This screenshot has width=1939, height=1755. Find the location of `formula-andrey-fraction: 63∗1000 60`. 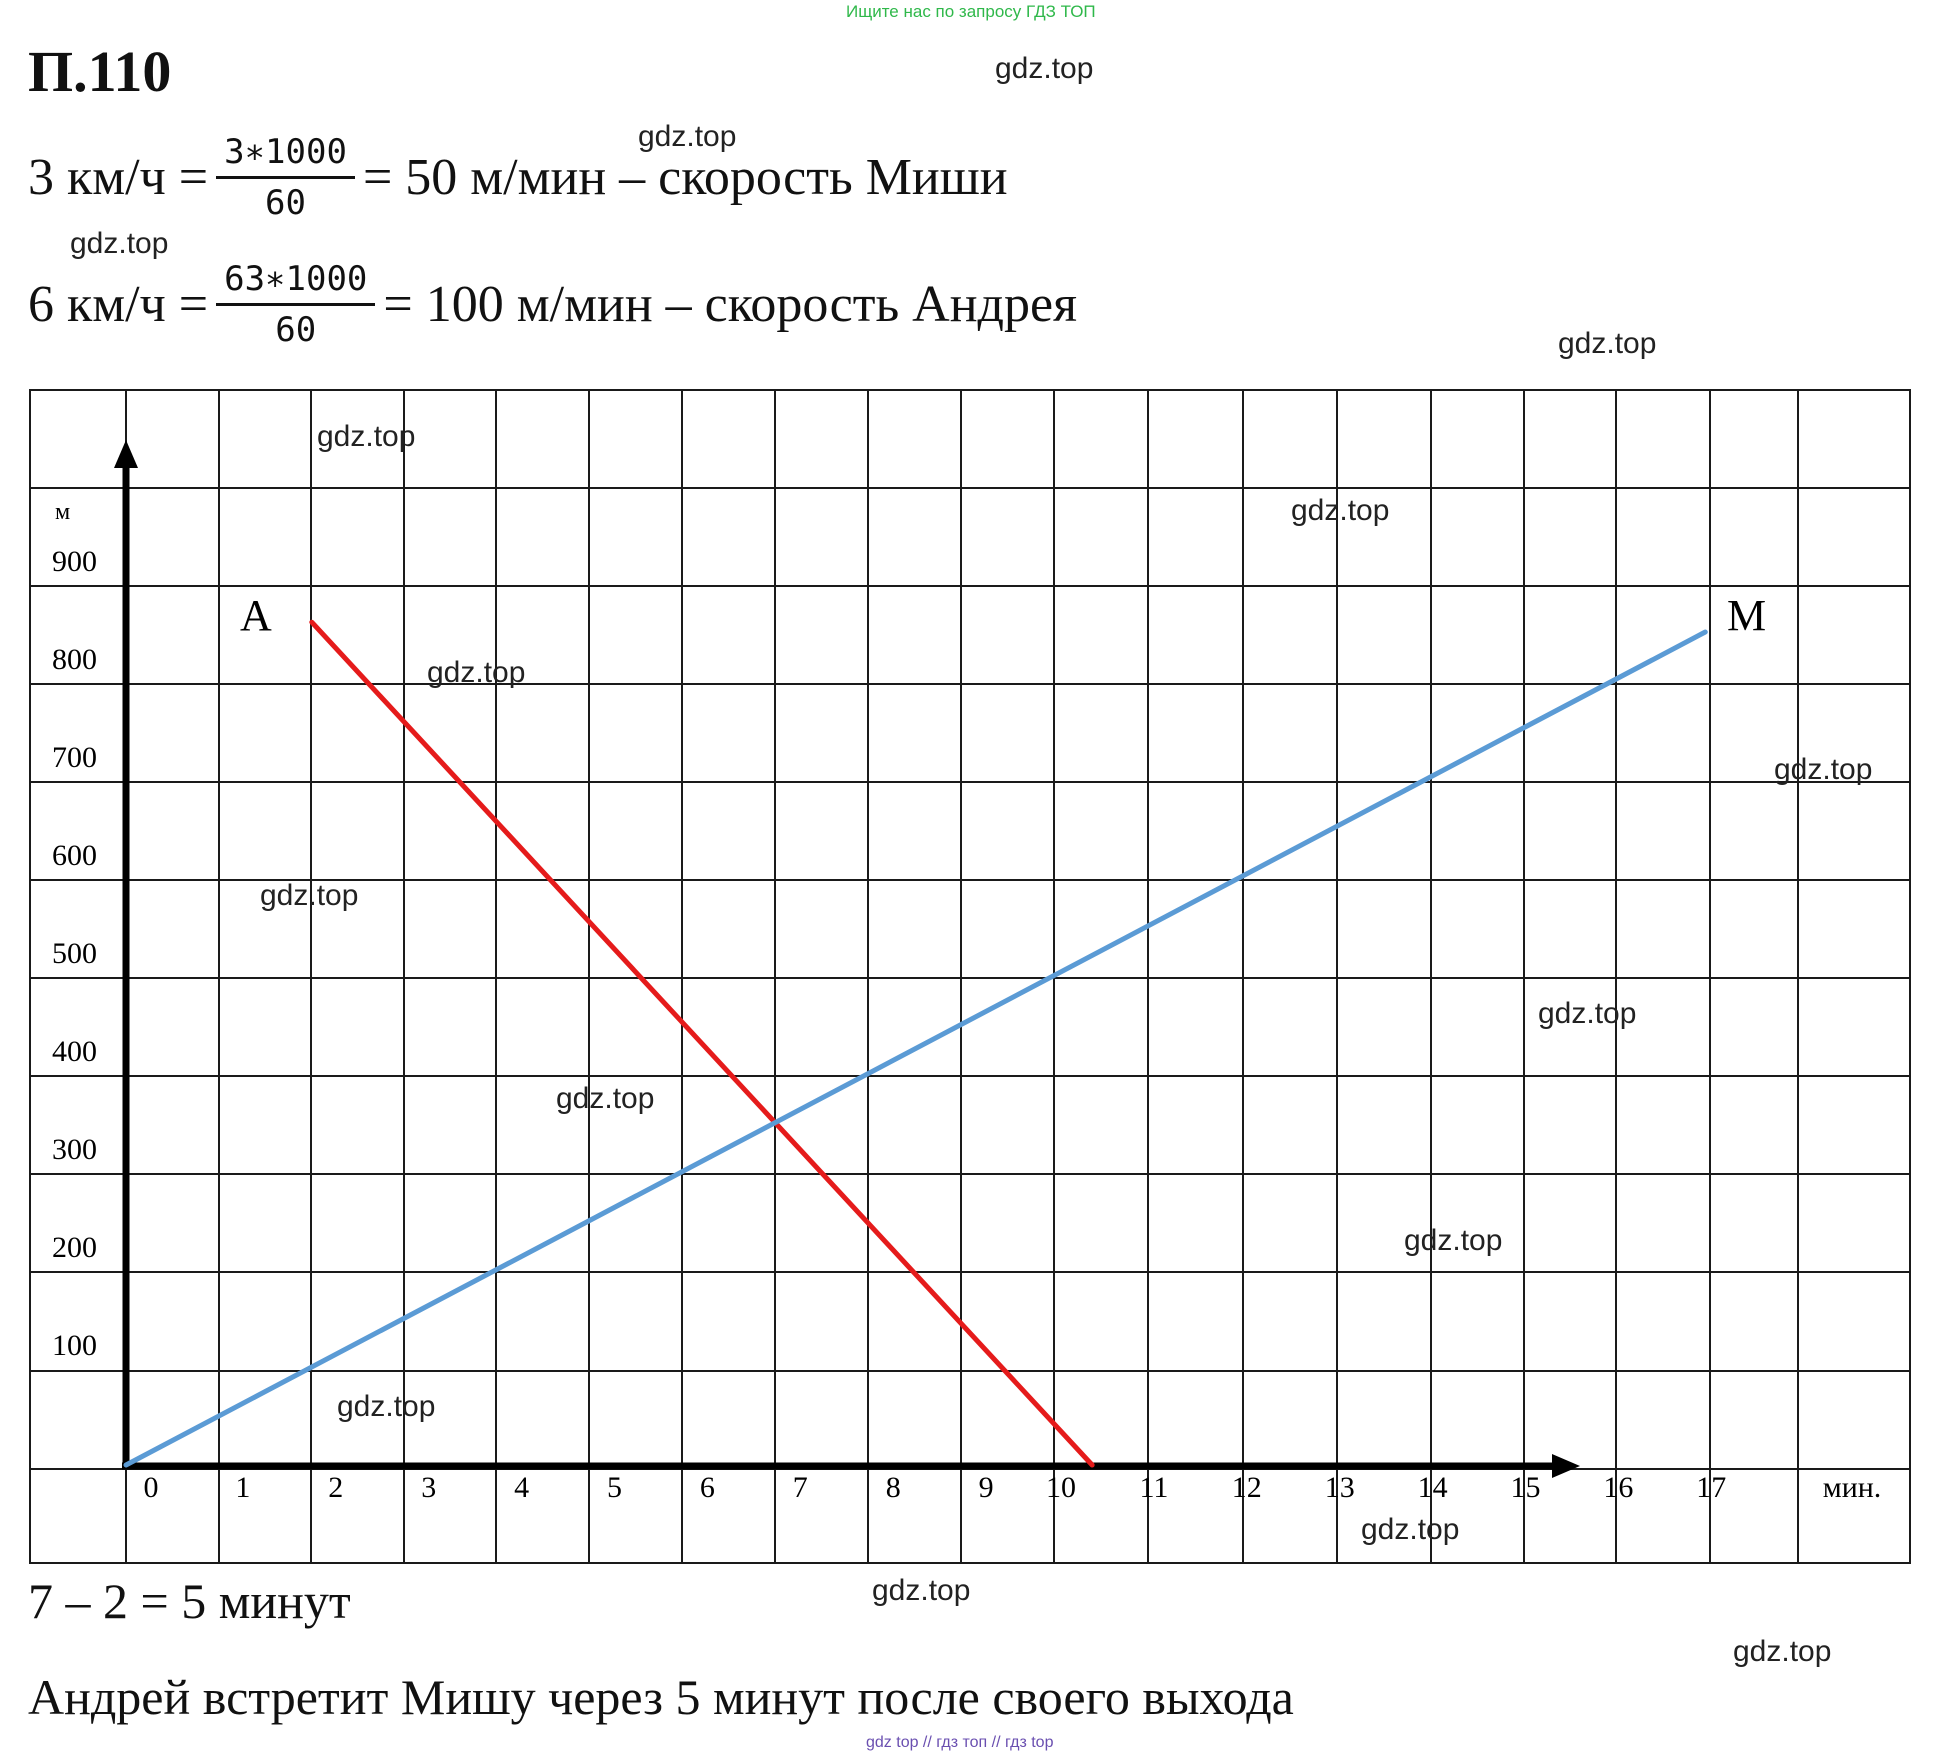

formula-andrey-fraction: 63∗1000 60 is located at coordinates (296, 304).